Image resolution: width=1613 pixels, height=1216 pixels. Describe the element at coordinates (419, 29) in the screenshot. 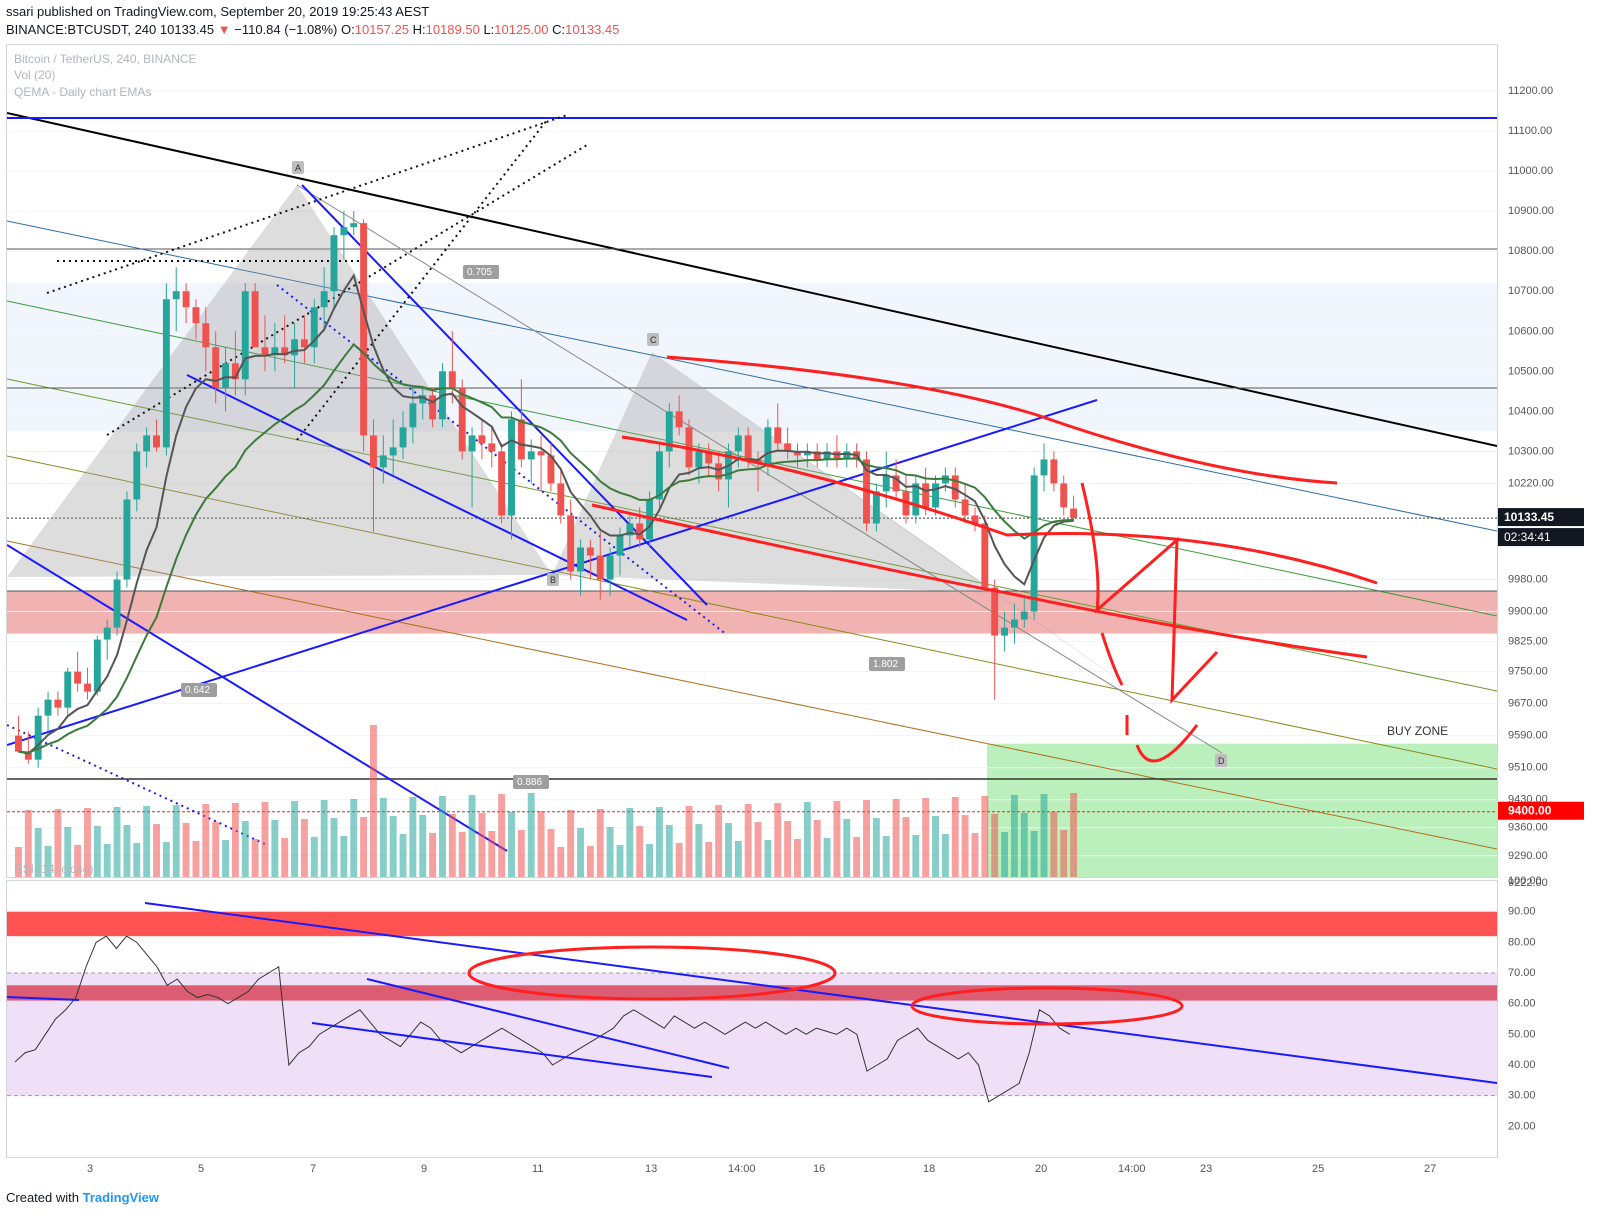

I see `high-label: H:` at that location.